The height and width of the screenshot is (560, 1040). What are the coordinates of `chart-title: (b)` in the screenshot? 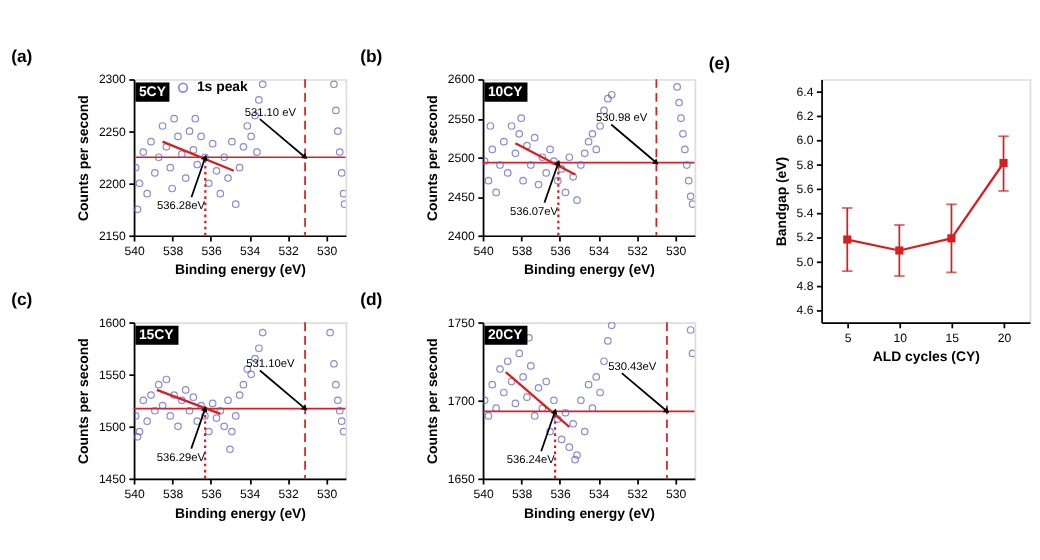 It's located at (371, 55).